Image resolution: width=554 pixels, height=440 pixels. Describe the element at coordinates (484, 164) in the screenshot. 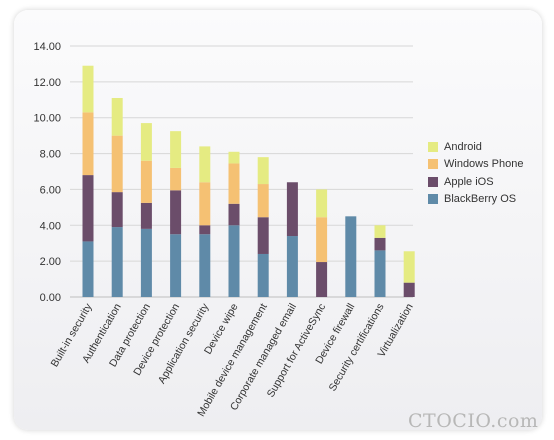

I see `legend-label: Windows Phone` at that location.